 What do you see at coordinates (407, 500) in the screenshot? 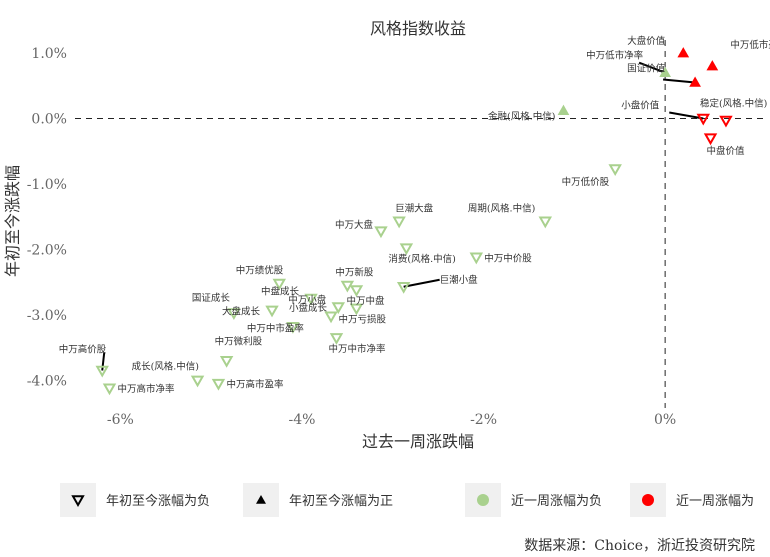
I see `chart-legend: 年初至今涨幅为负 年初至今涨幅为正 近一周涨幅为负 近一周涨幅为` at bounding box center [407, 500].